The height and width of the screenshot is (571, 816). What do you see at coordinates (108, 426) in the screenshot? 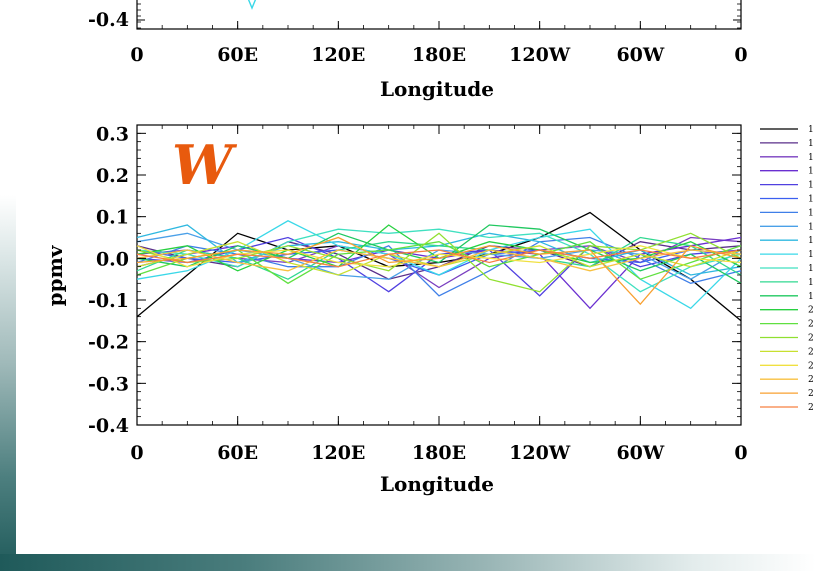
I see `y-tick-label: -0.4` at bounding box center [108, 426].